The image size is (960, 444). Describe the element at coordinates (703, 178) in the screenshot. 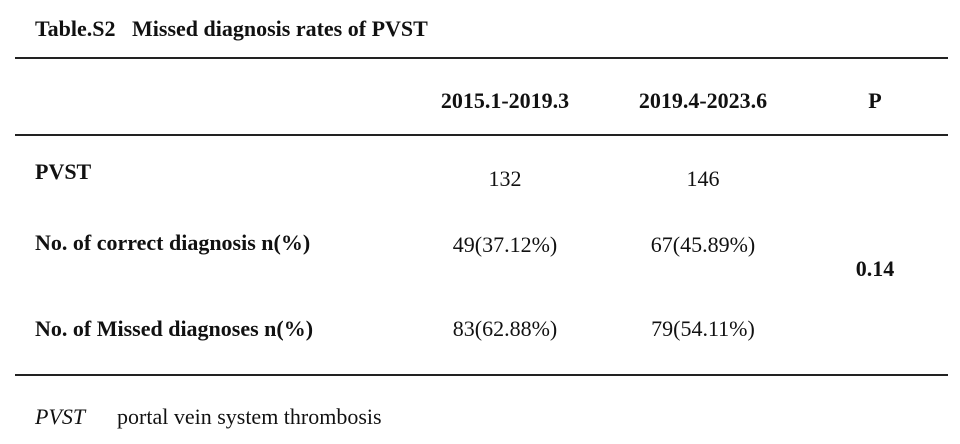

I see `cell: 146` at that location.